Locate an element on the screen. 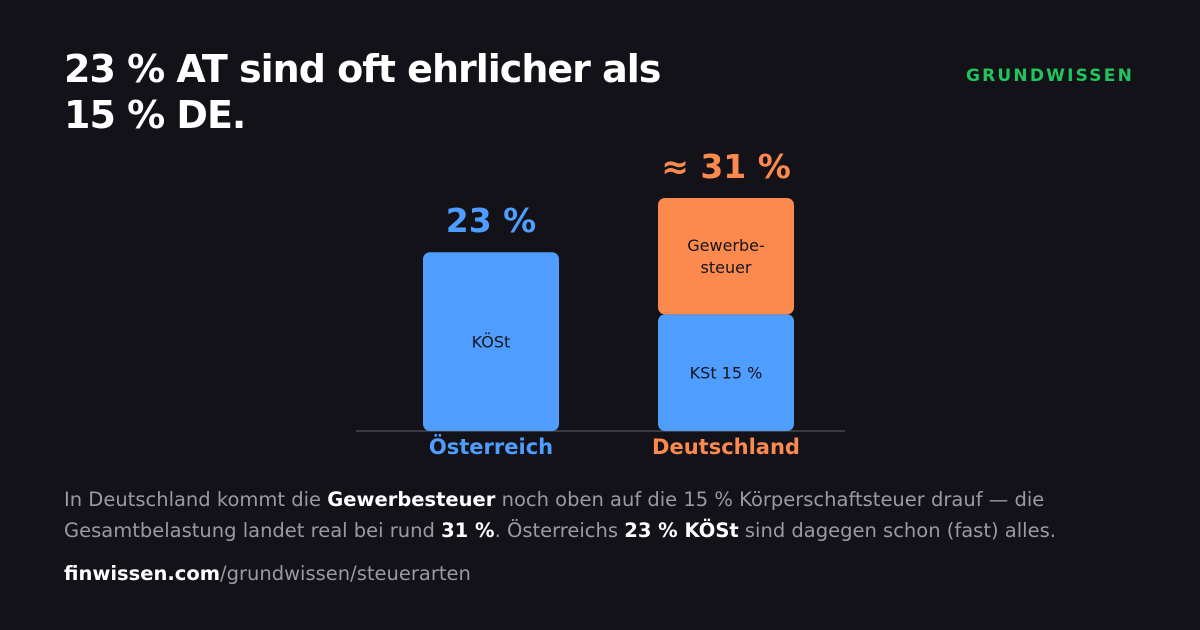 Image resolution: width=1200 pixels, height=630 pixels. caption-emphasis-koest-at: 23 % KÖSt is located at coordinates (681, 530).